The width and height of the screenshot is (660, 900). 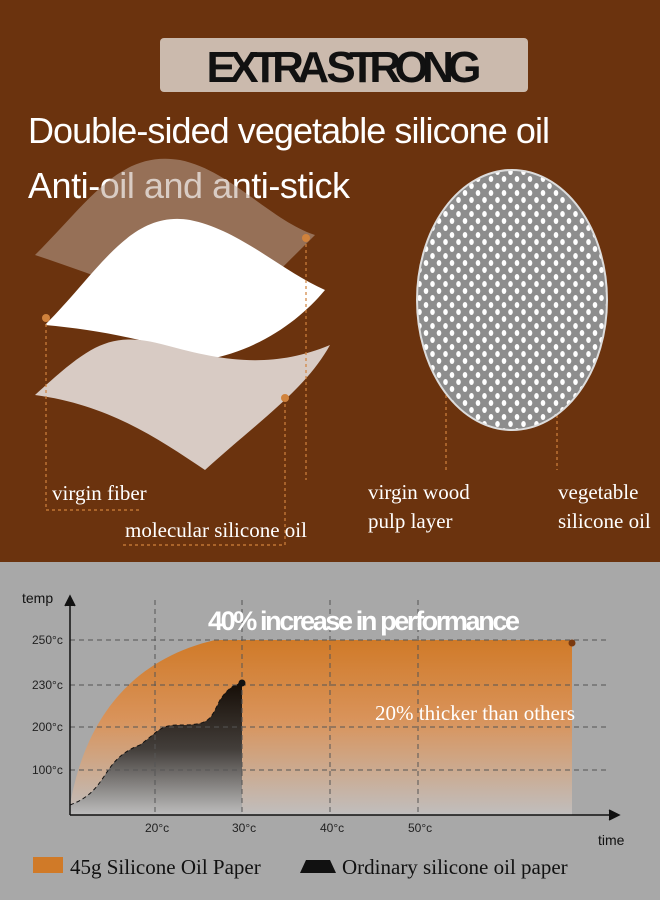 I want to click on leader-dots, so click(x=176, y=318).